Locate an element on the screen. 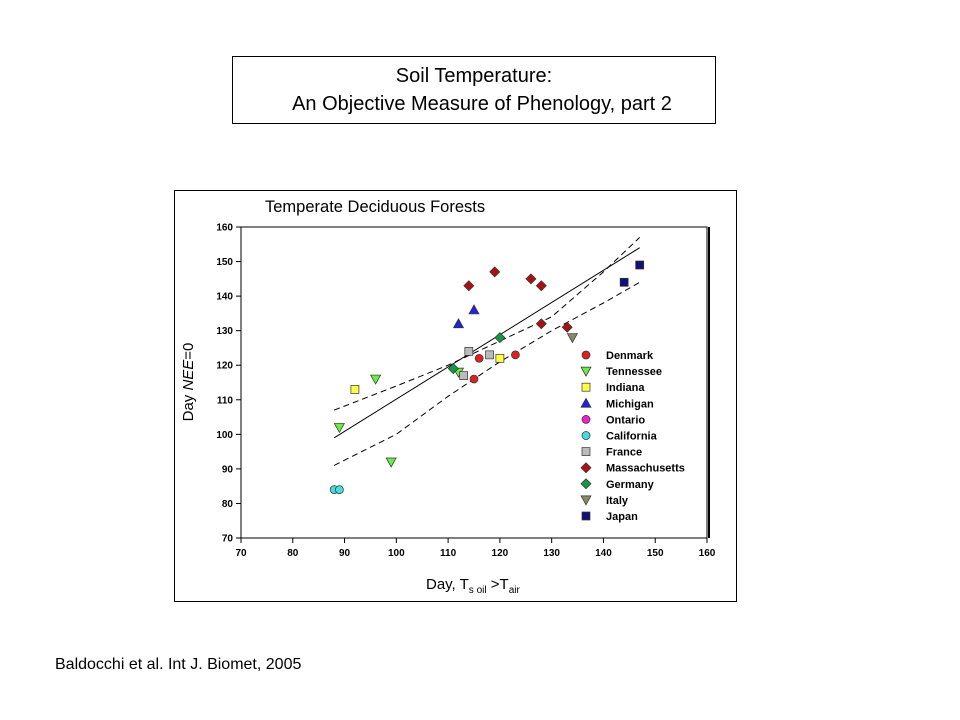 Image resolution: width=960 pixels, height=720 pixels. citation-text: Baldocchi et al. Int J. Biomet, 2005 is located at coordinates (178, 664).